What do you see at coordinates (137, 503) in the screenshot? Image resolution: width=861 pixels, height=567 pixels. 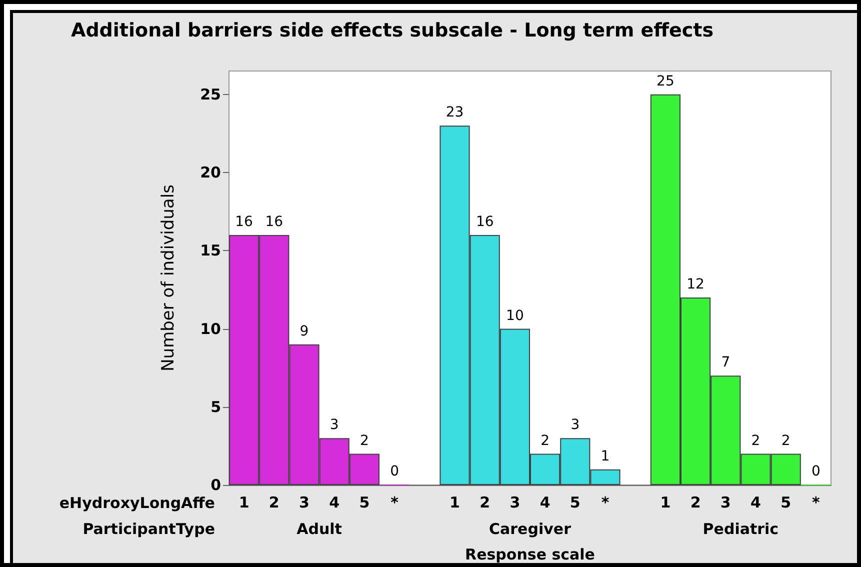 I see `text: eHydroxyLongAffe` at bounding box center [137, 503].